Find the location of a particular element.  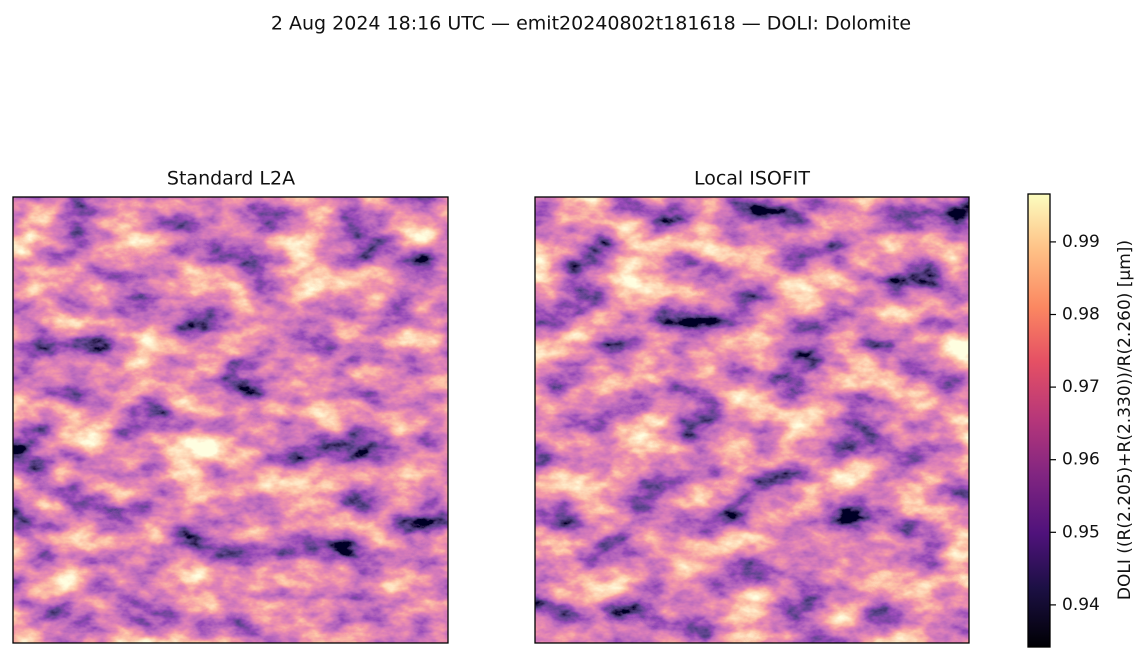

colorbar-tick-label: 0.97 is located at coordinates (1081, 387).